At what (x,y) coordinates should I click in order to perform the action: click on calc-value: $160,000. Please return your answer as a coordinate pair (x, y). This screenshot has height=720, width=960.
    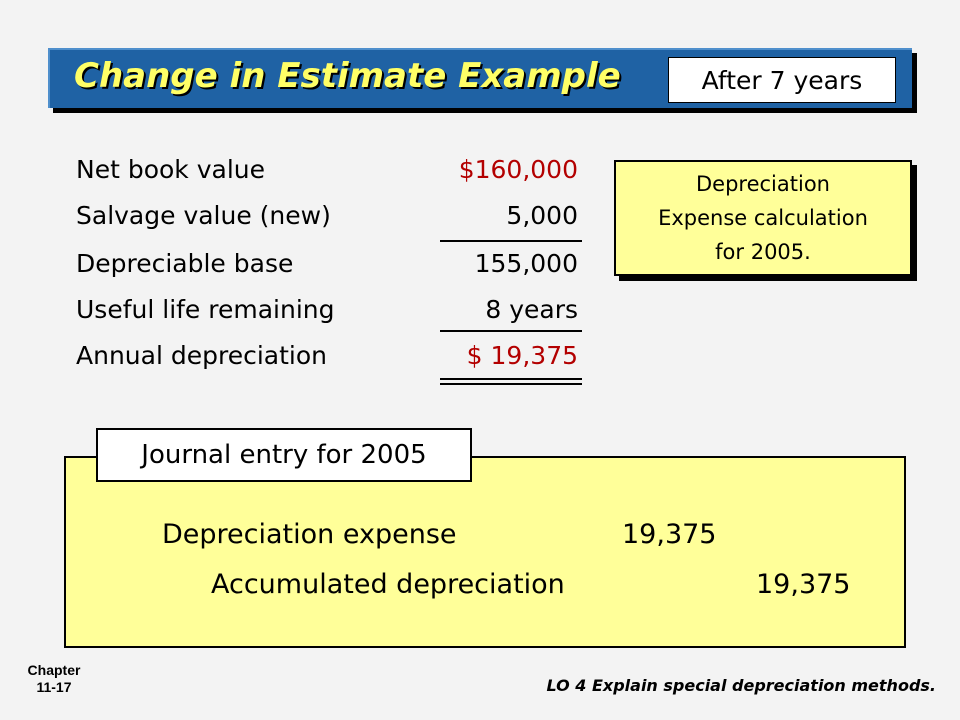
    Looking at the image, I should click on (518, 169).